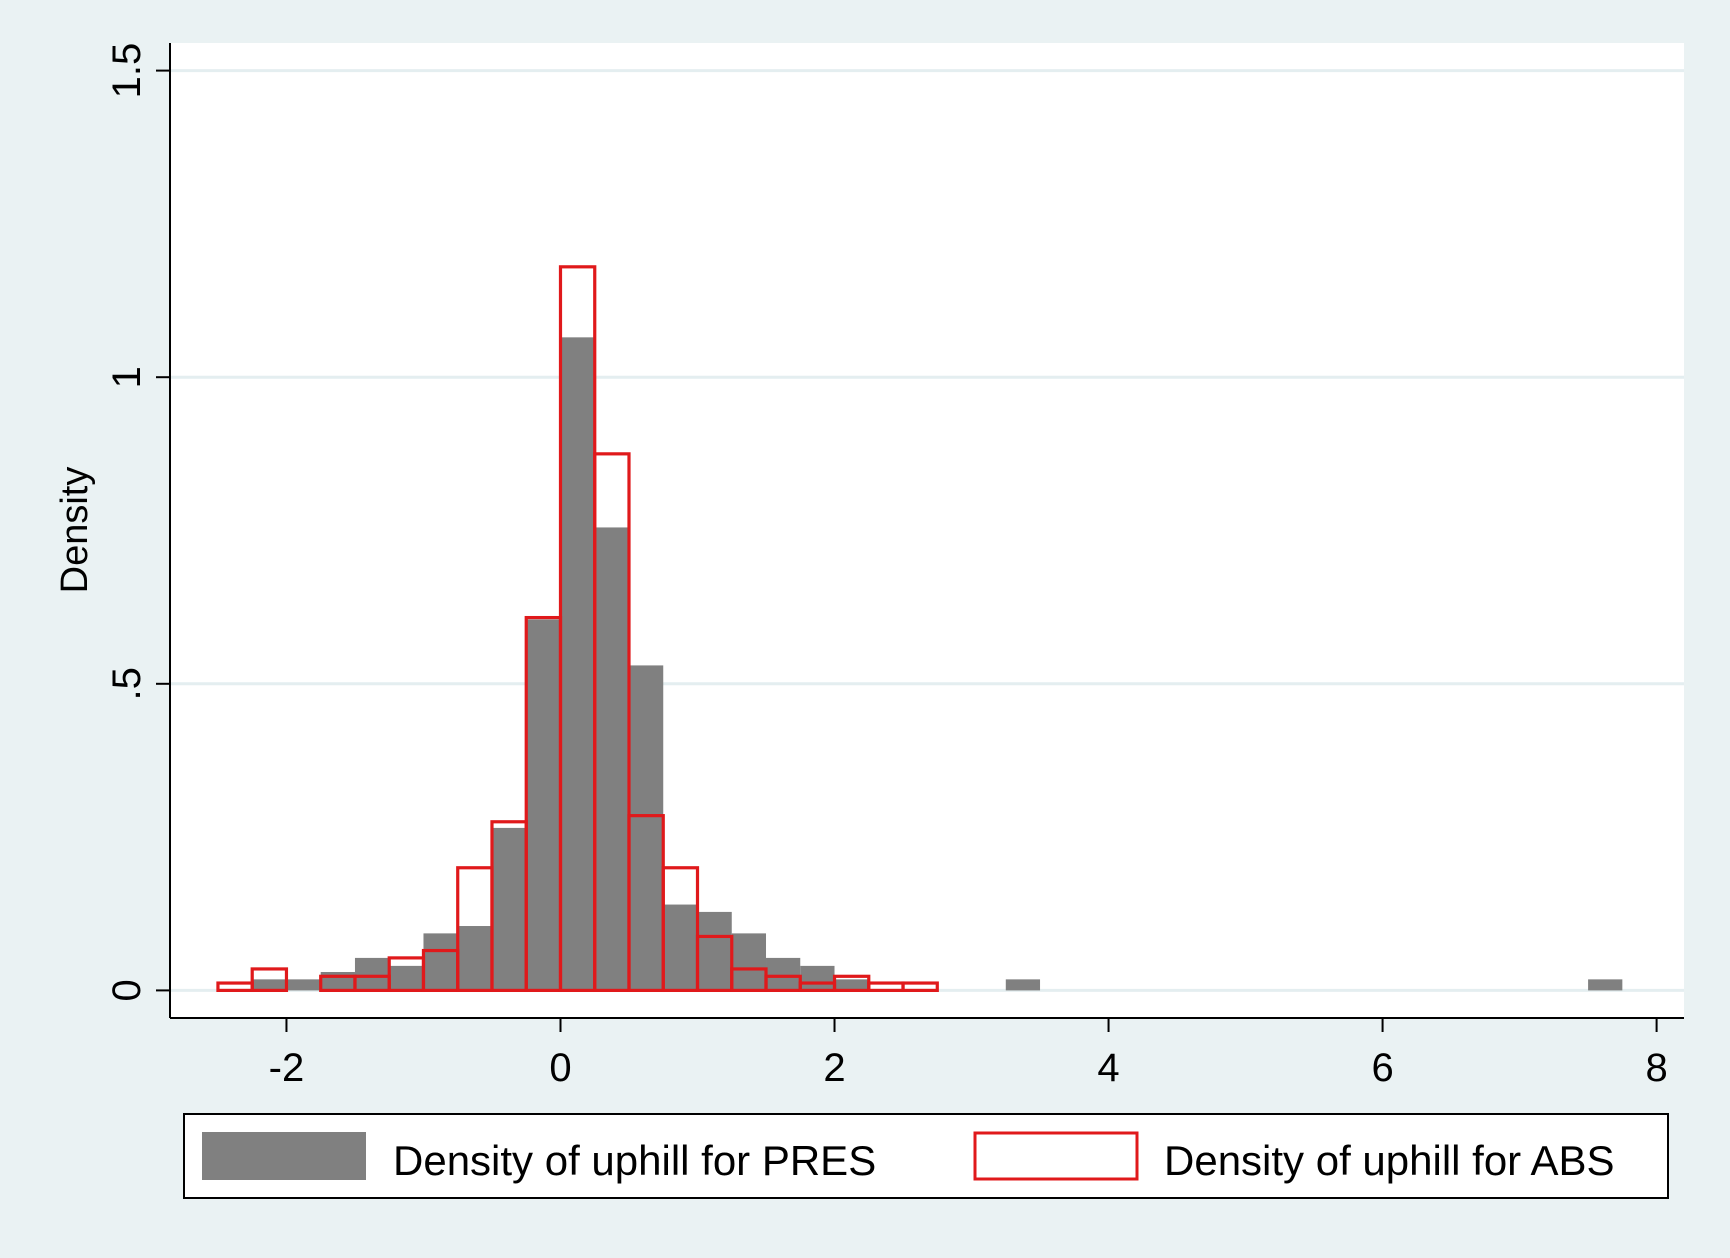 This screenshot has width=1730, height=1258. Describe the element at coordinates (127, 377) in the screenshot. I see `y-tick-label-2: 1` at that location.